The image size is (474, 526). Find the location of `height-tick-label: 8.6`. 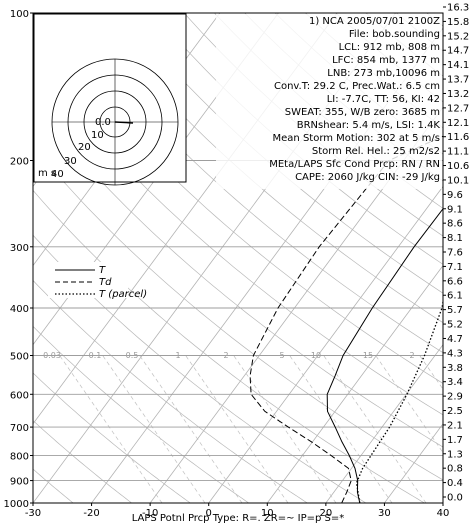

height-tick-label: 8.6 is located at coordinates (455, 224).